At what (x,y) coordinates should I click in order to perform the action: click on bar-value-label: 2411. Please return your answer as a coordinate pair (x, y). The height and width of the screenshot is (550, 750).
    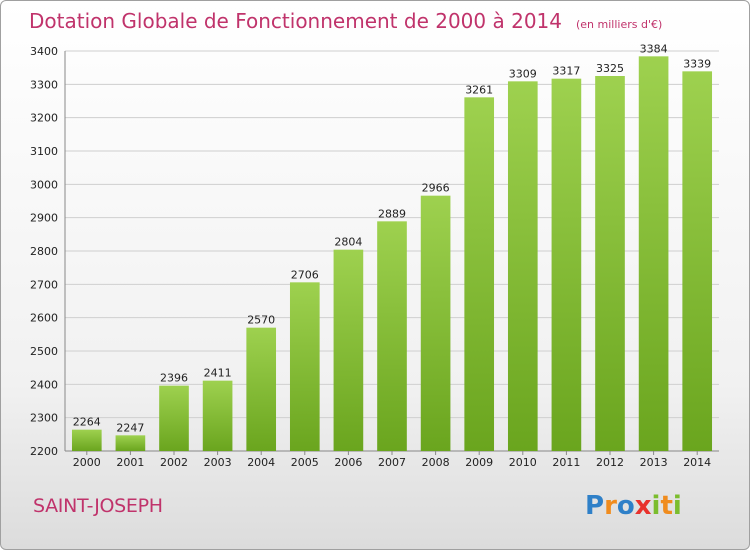
    Looking at the image, I should click on (218, 373).